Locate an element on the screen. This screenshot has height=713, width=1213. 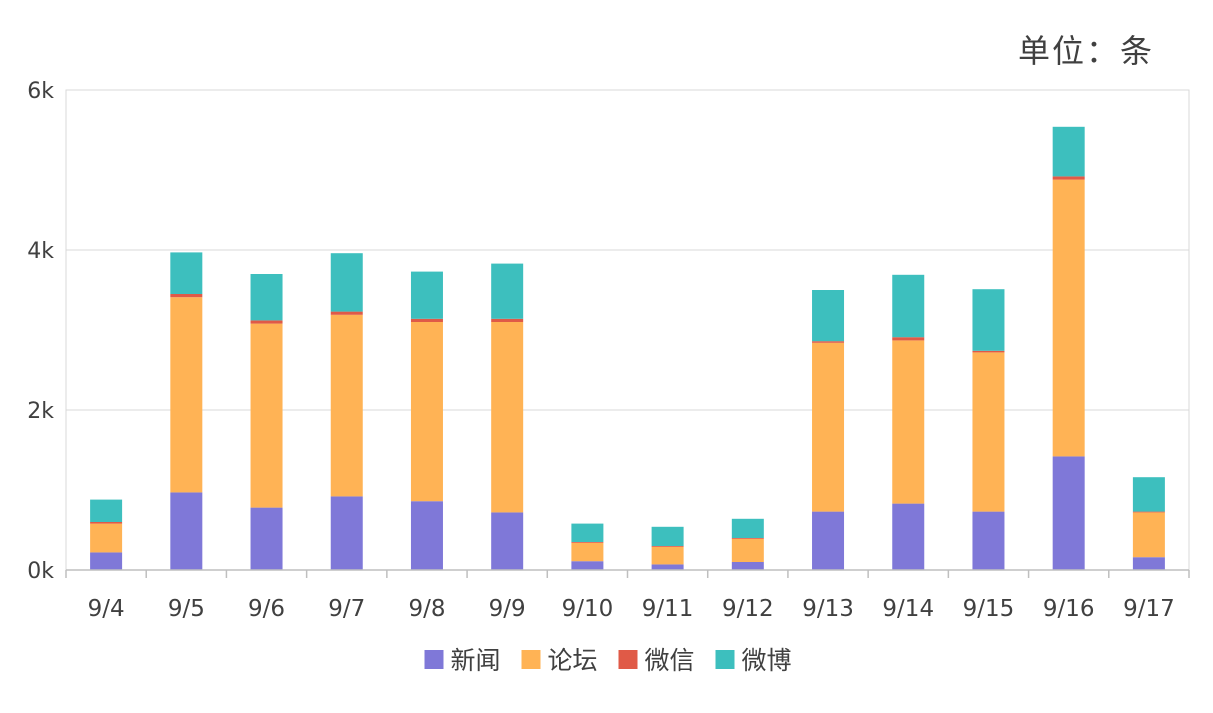
x-tick-label: 9/14 is located at coordinates (908, 609).